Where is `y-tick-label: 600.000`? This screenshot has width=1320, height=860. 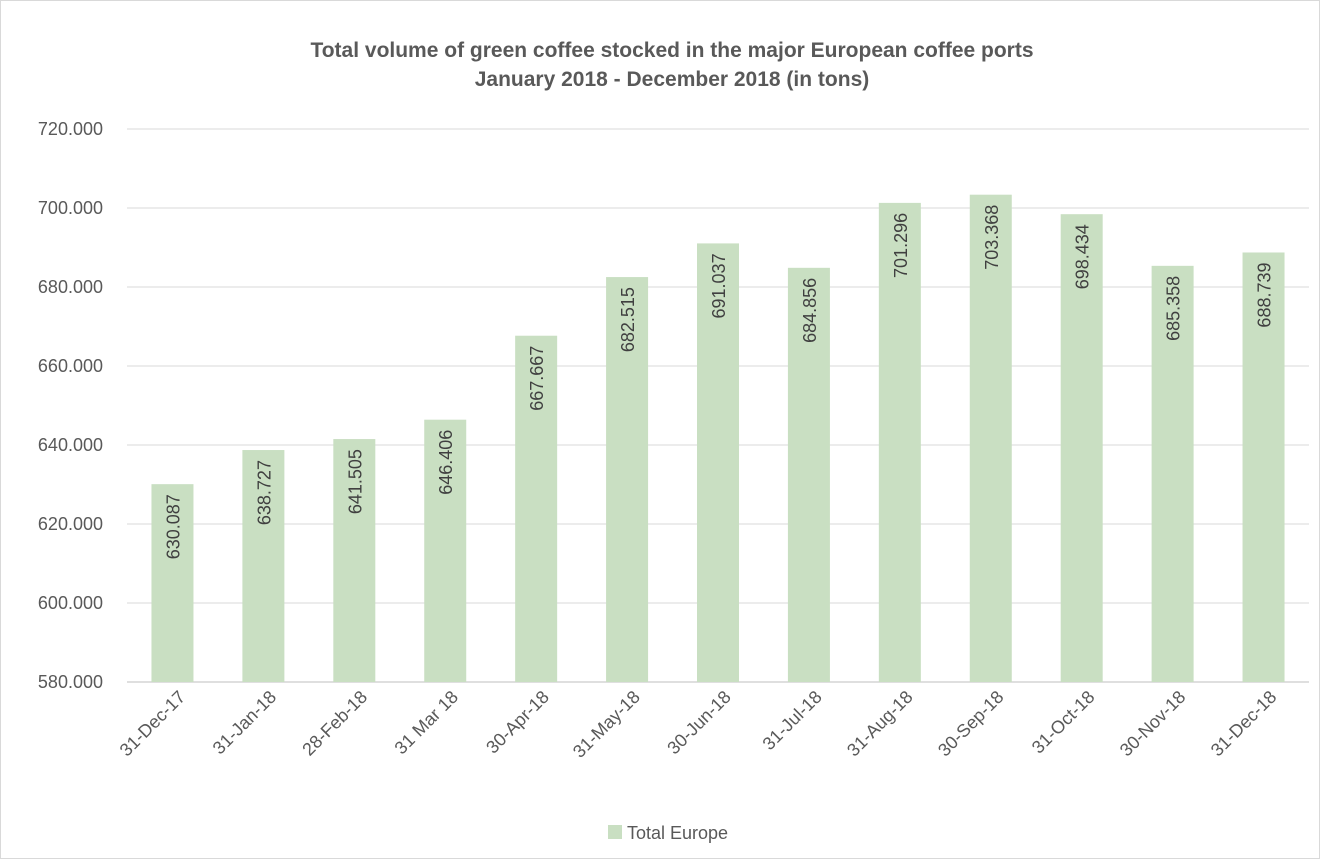
y-tick-label: 600.000 is located at coordinates (70, 603).